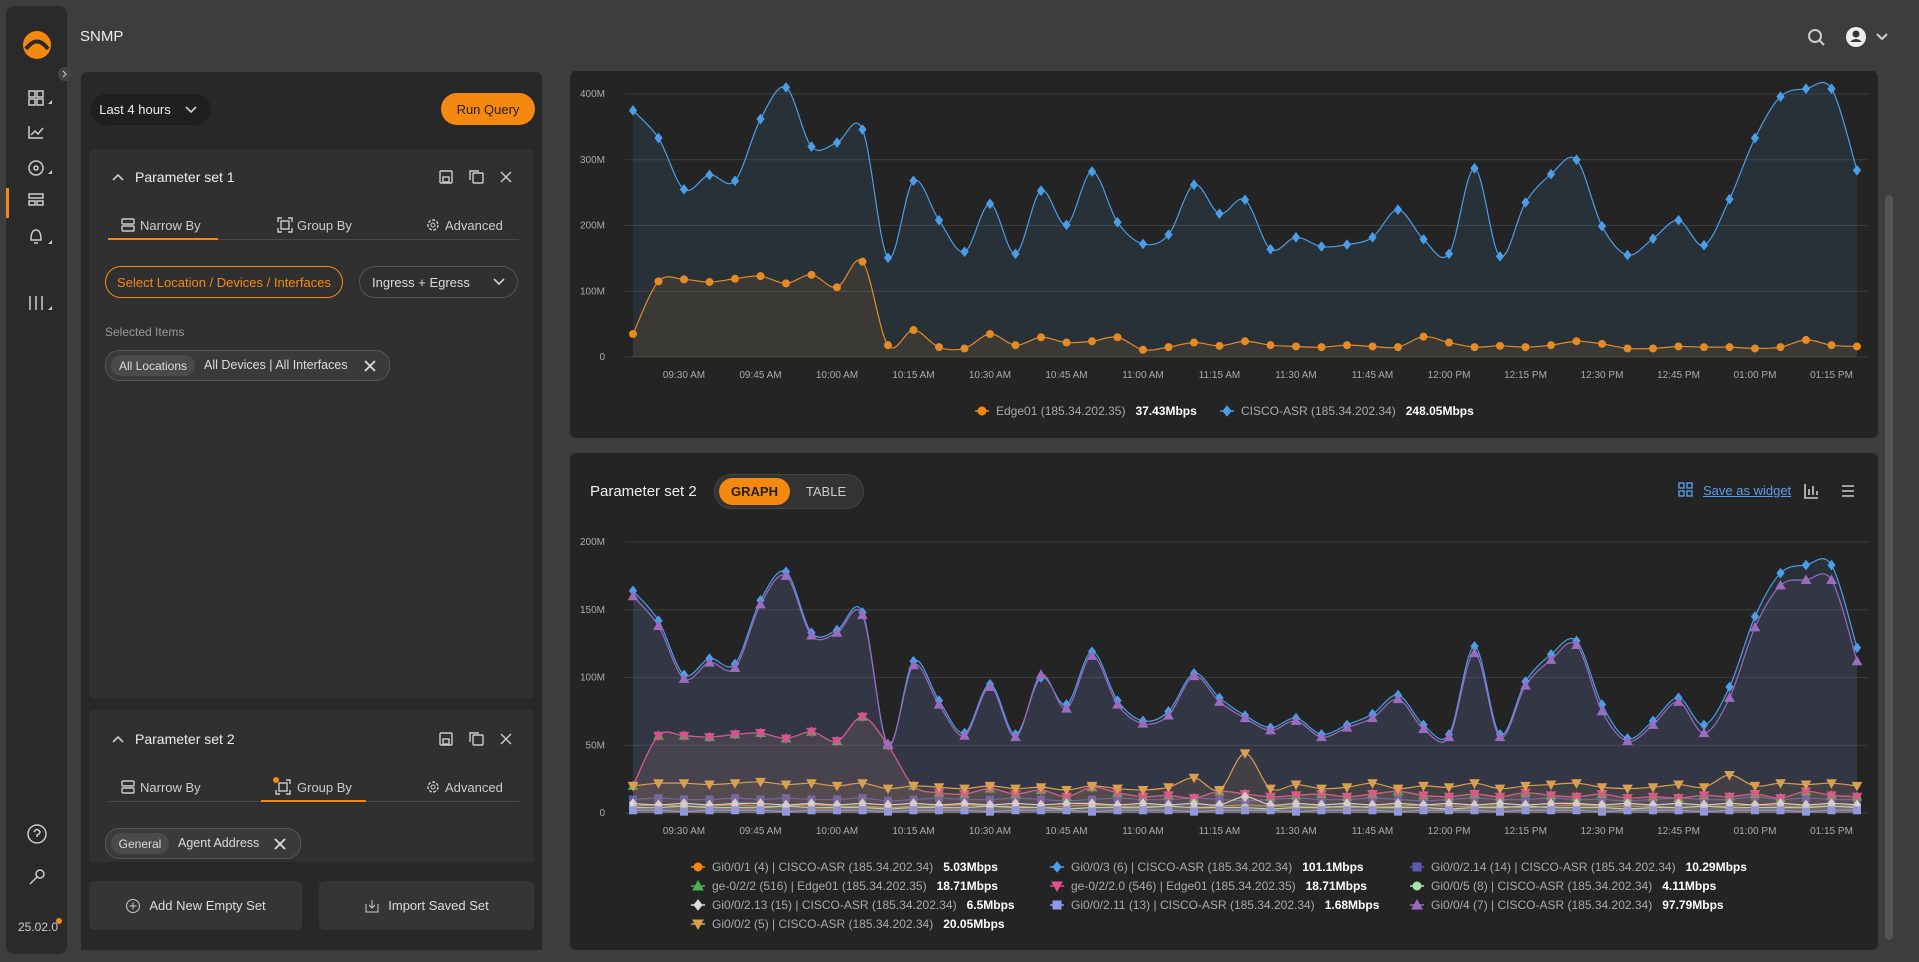  Describe the element at coordinates (1850, 37) in the screenshot. I see `top-actions` at that location.